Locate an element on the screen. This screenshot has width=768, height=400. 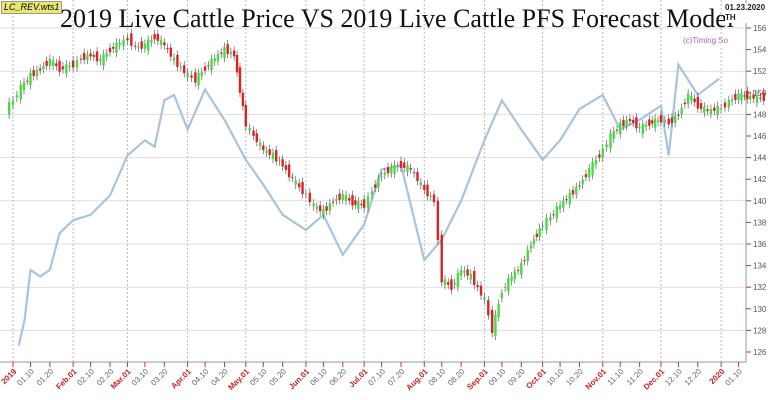
study-tag: LC_REV.wts1 is located at coordinates (32, 7).